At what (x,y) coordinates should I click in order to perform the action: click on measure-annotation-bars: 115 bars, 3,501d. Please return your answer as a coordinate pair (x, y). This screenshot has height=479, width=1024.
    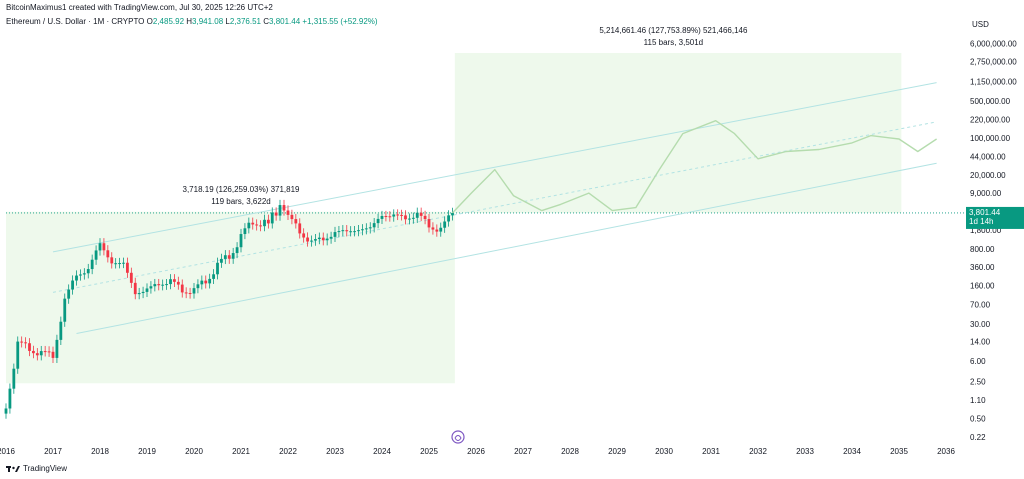
    Looking at the image, I should click on (673, 42).